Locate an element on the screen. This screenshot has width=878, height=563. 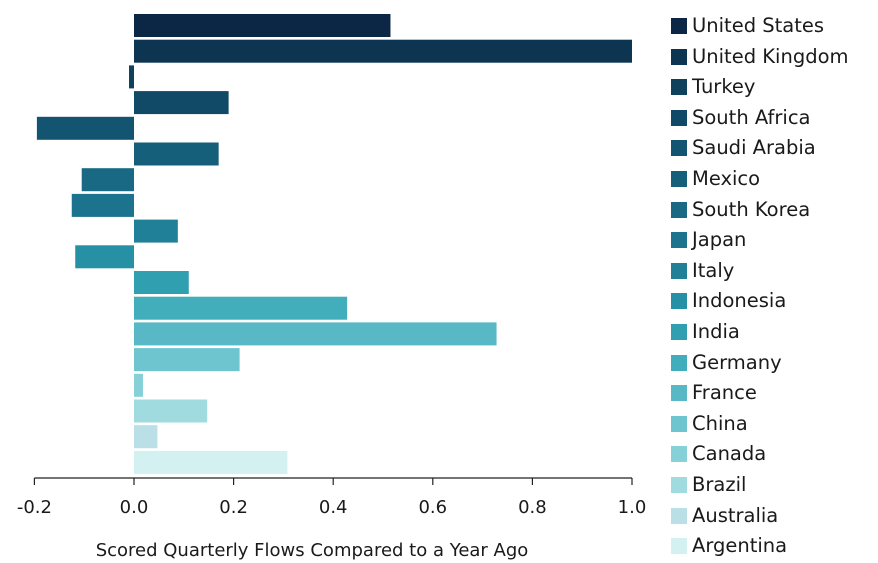
legend-item: Canada is located at coordinates (718, 454).